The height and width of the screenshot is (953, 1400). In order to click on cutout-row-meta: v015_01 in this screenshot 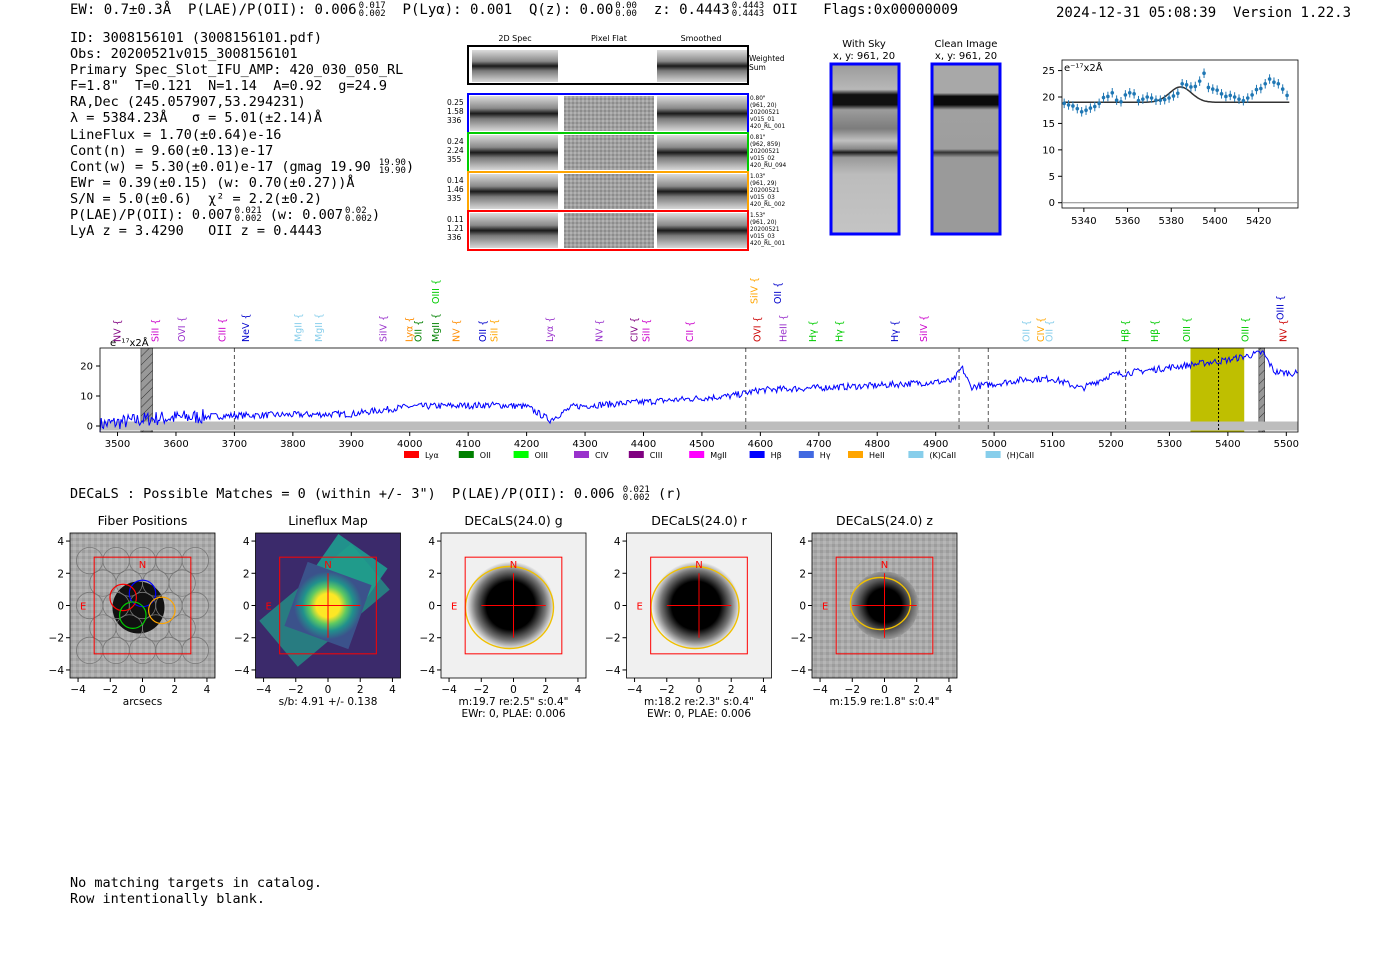, I will do `click(762, 120)`.